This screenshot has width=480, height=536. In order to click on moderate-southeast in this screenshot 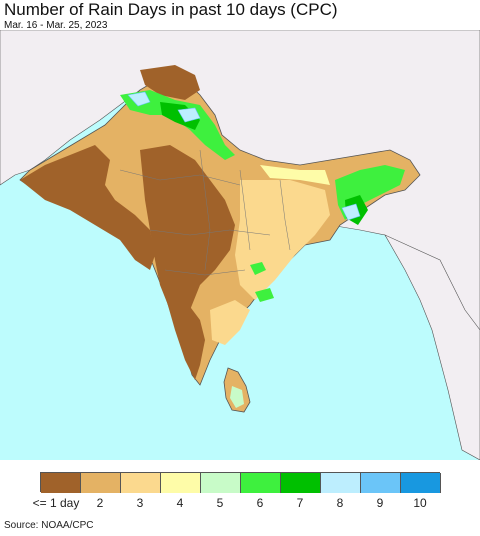, I will do `click(230, 322)`.